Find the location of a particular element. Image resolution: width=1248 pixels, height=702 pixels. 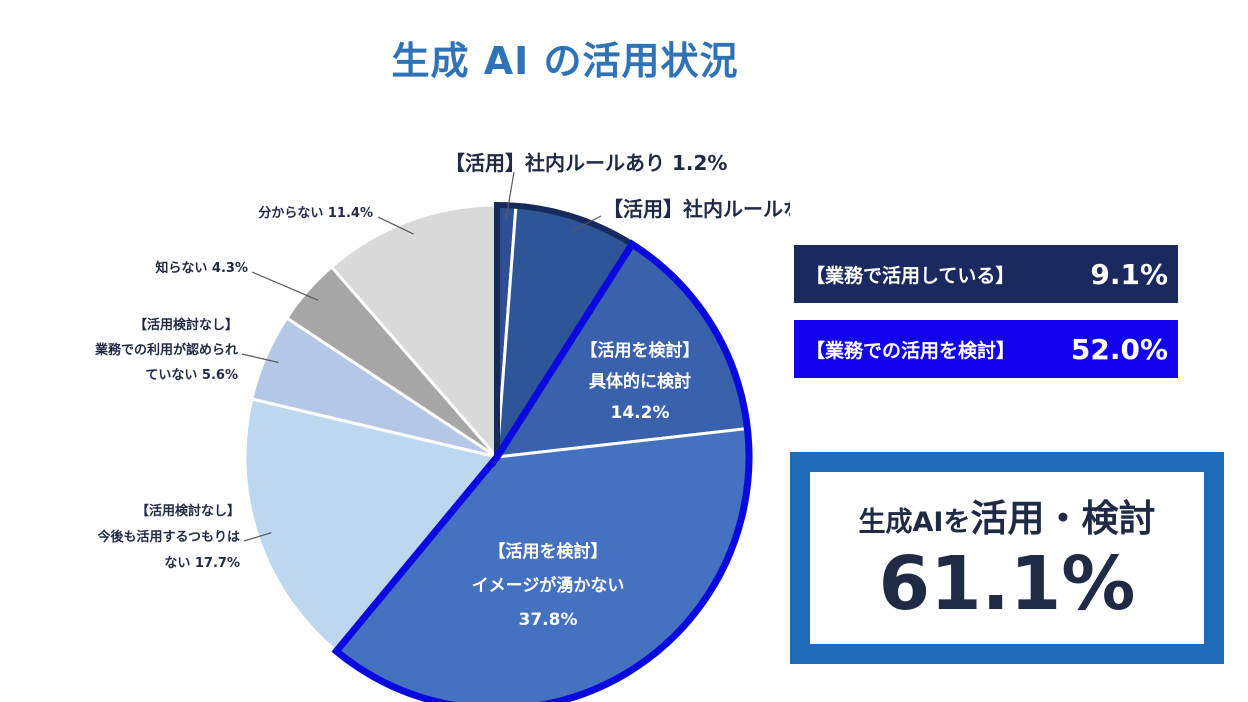

summary-value: 61.1% is located at coordinates (1007, 584).